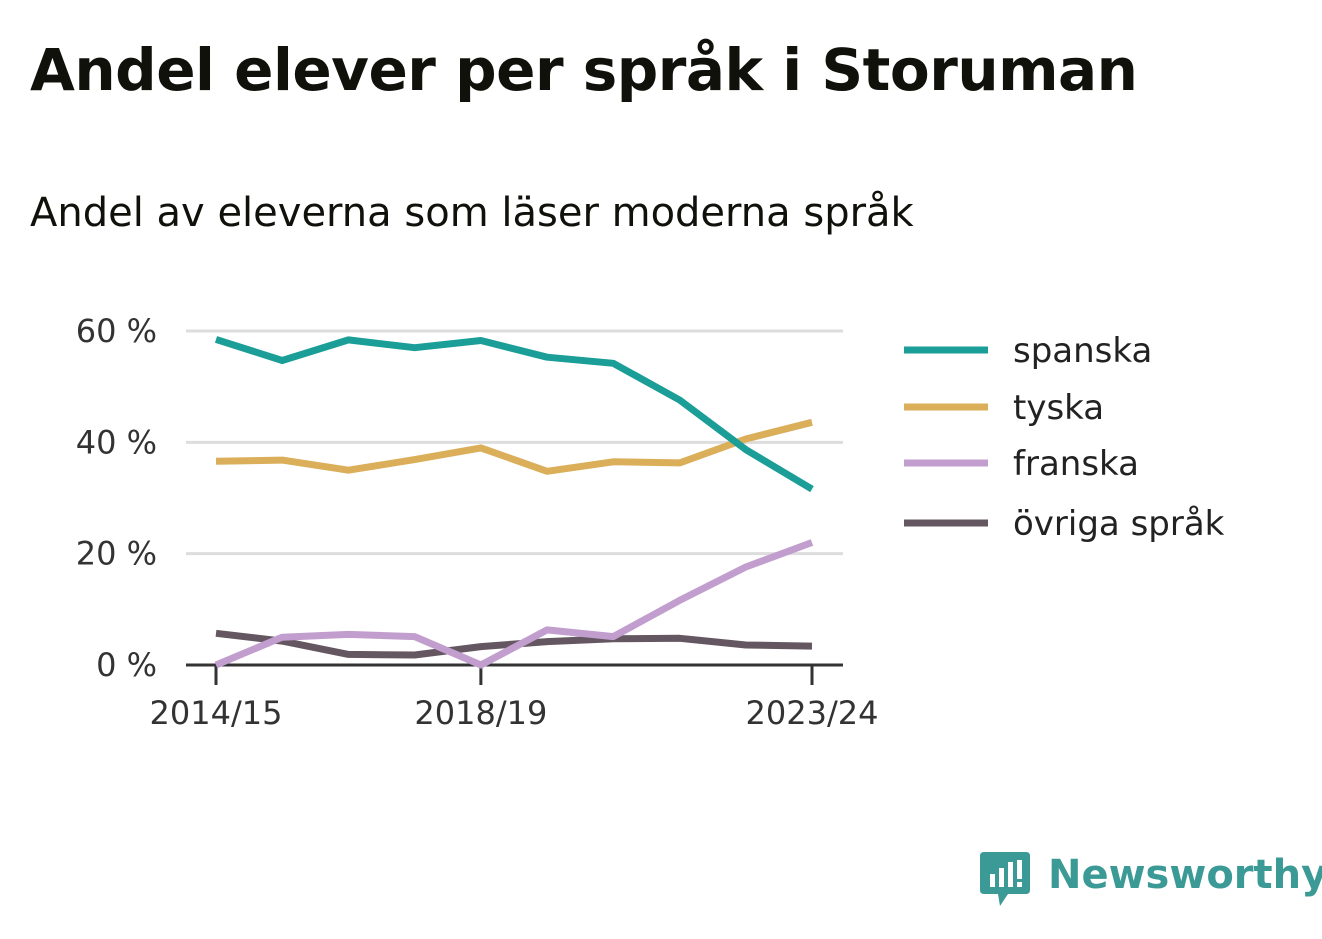 The image size is (1322, 939). I want to click on y-axis-ticks: 60 % 40 % 20 % 0 %, so click(116, 498).